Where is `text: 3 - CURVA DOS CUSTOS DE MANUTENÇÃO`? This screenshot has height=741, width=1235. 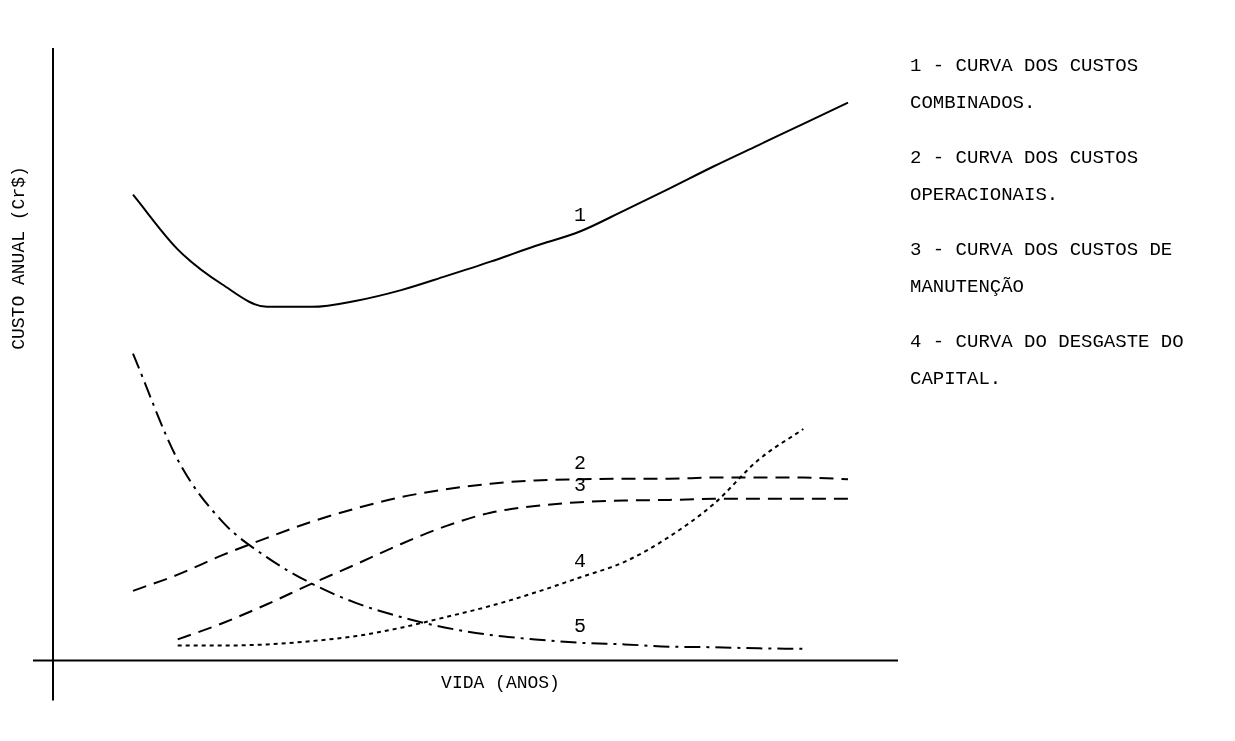 text: 3 - CURVA DOS CUSTOS DE MANUTENÇÃO is located at coordinates (1041, 269).